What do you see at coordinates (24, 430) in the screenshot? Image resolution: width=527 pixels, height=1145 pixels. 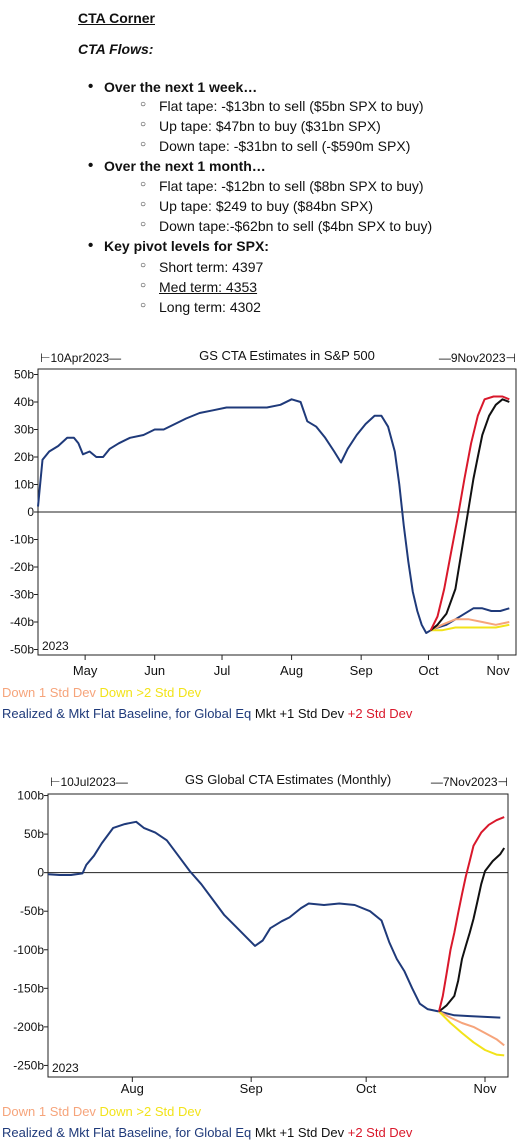 I see `y-tick-label: 30b` at bounding box center [24, 430].